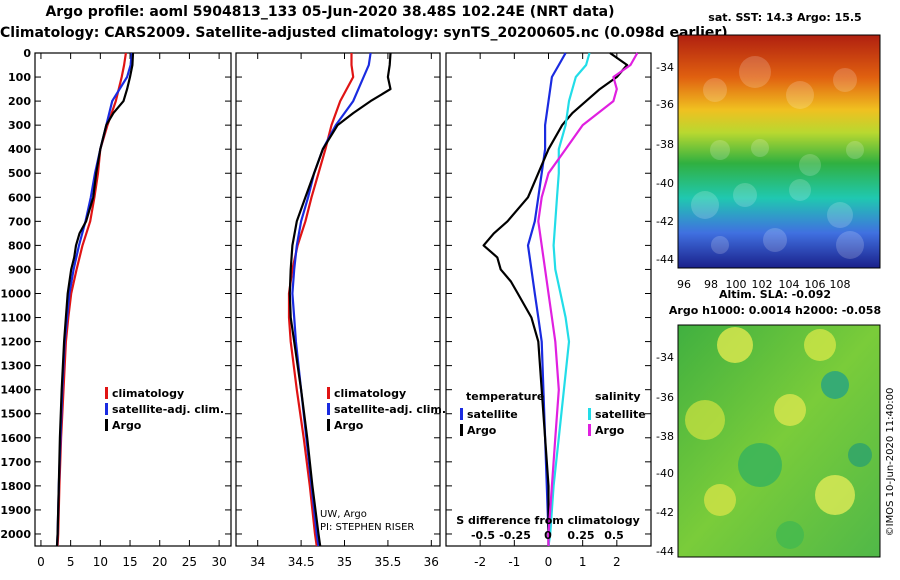 The height and width of the screenshot is (580, 900). What do you see at coordinates (617, 562) in the screenshot?
I see `x-tick-label: 2` at bounding box center [617, 562].